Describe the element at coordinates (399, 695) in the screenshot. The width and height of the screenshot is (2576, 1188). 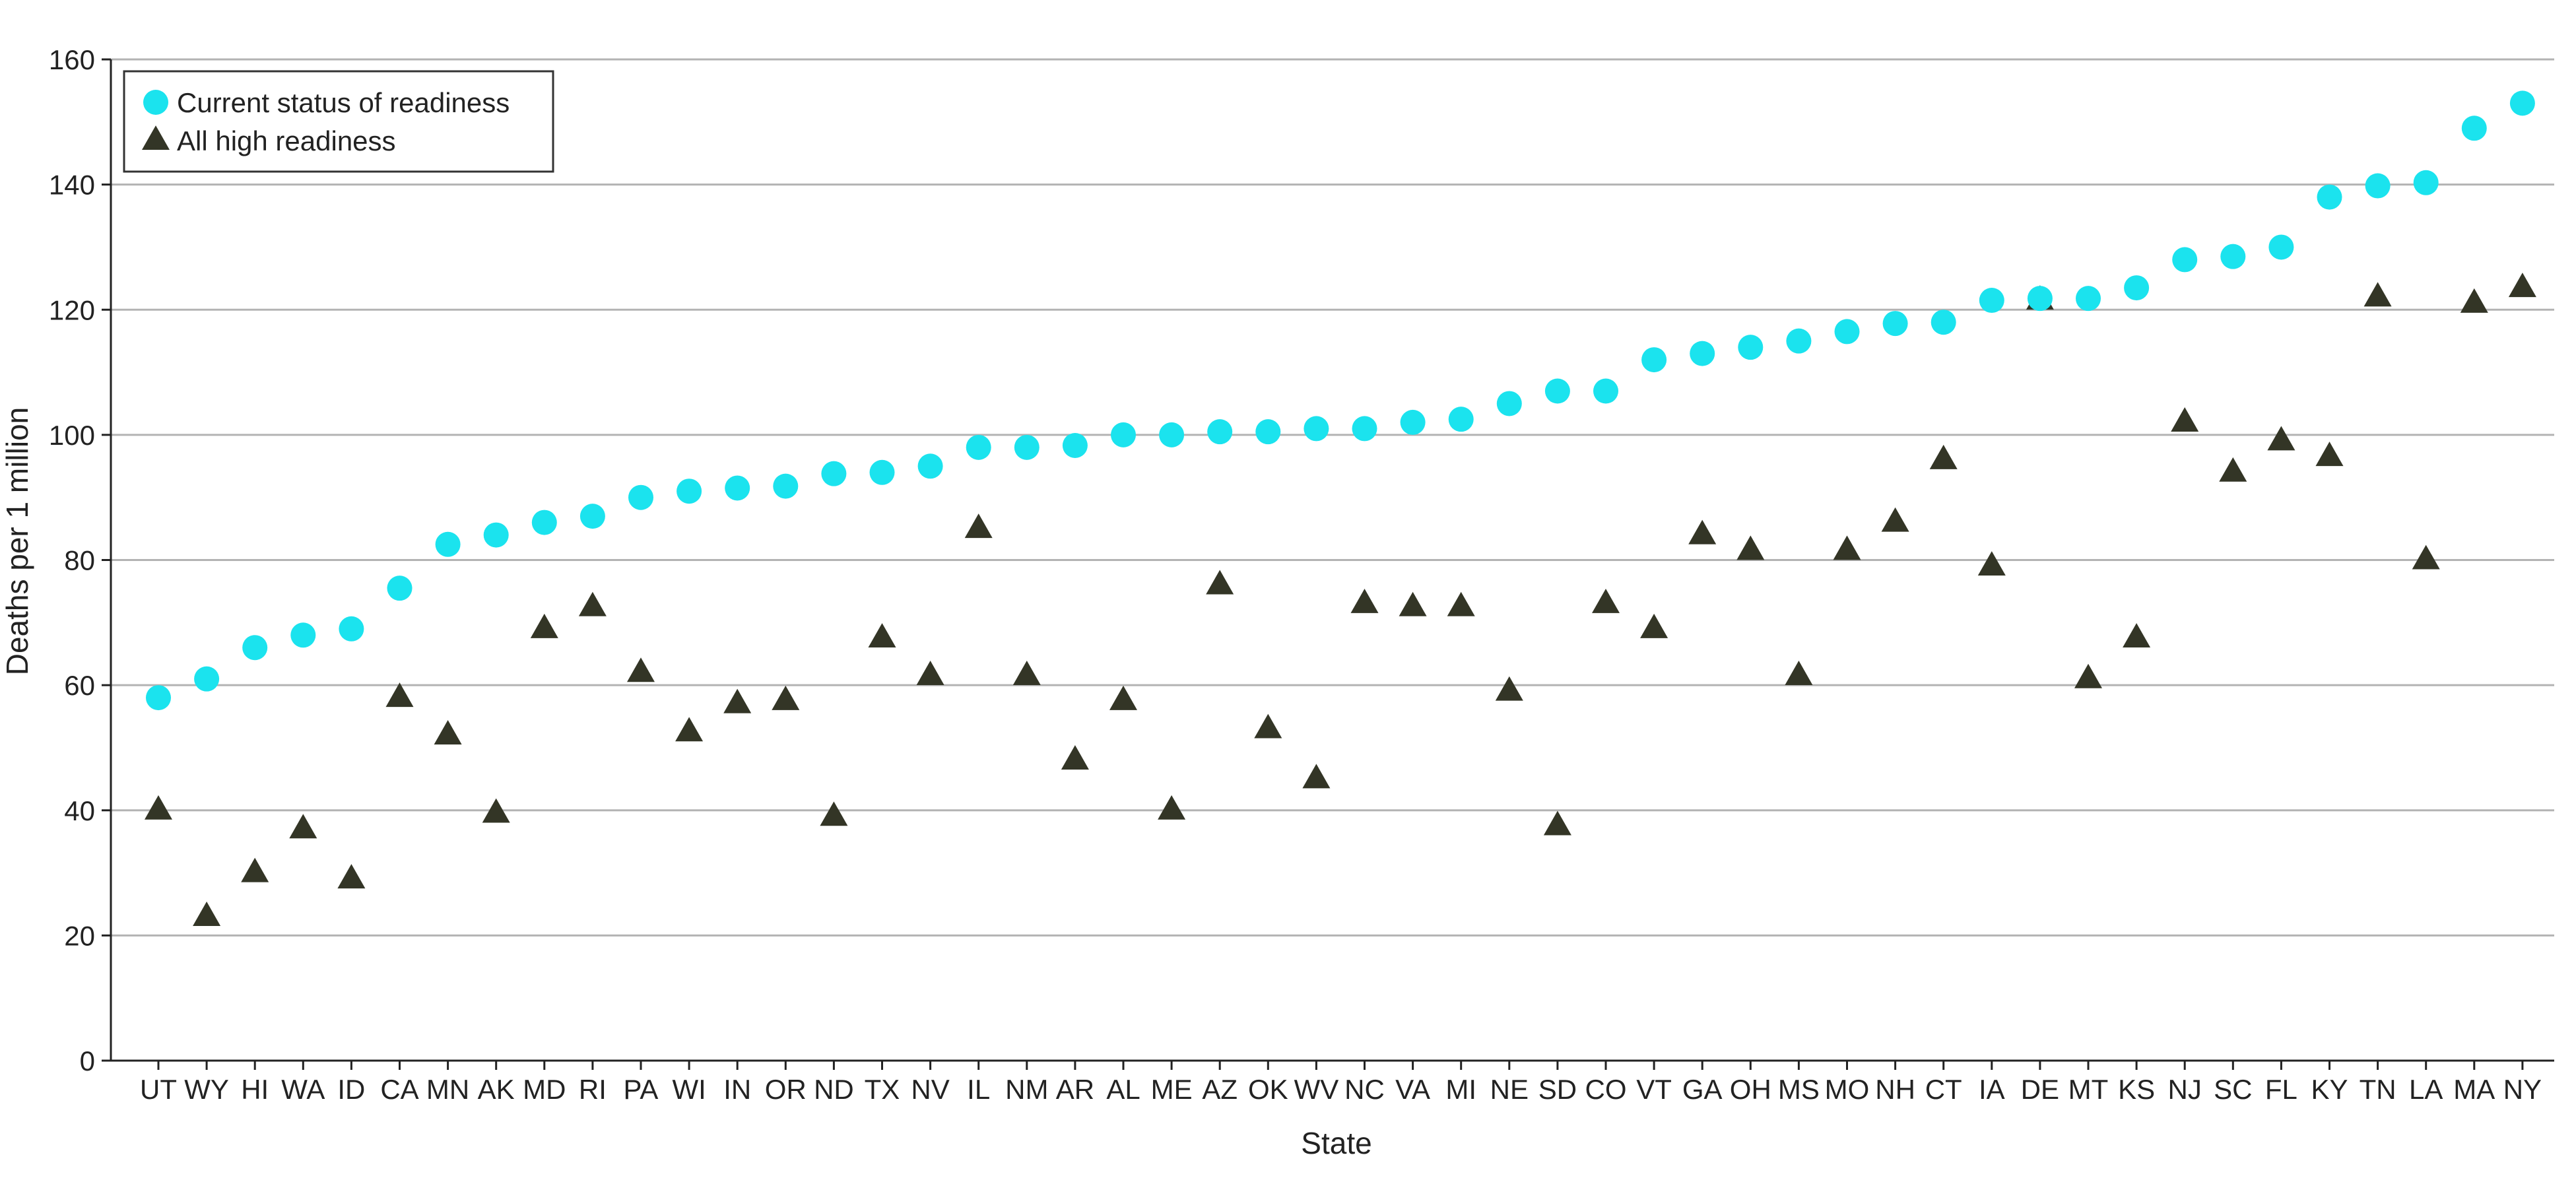
I see `triangle-point-CA` at that location.